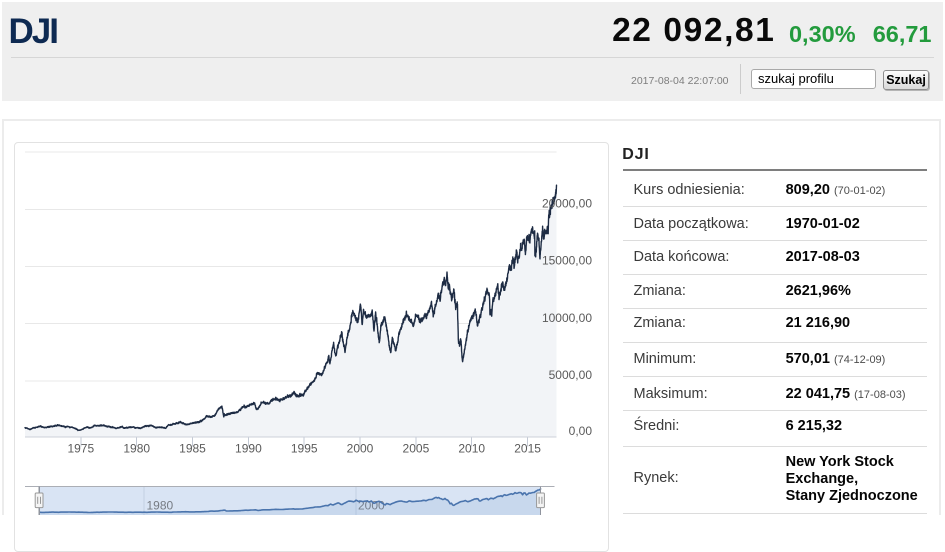 Image resolution: width=945 pixels, height=552 pixels. I want to click on svg-text: 5000,00, so click(571, 375).